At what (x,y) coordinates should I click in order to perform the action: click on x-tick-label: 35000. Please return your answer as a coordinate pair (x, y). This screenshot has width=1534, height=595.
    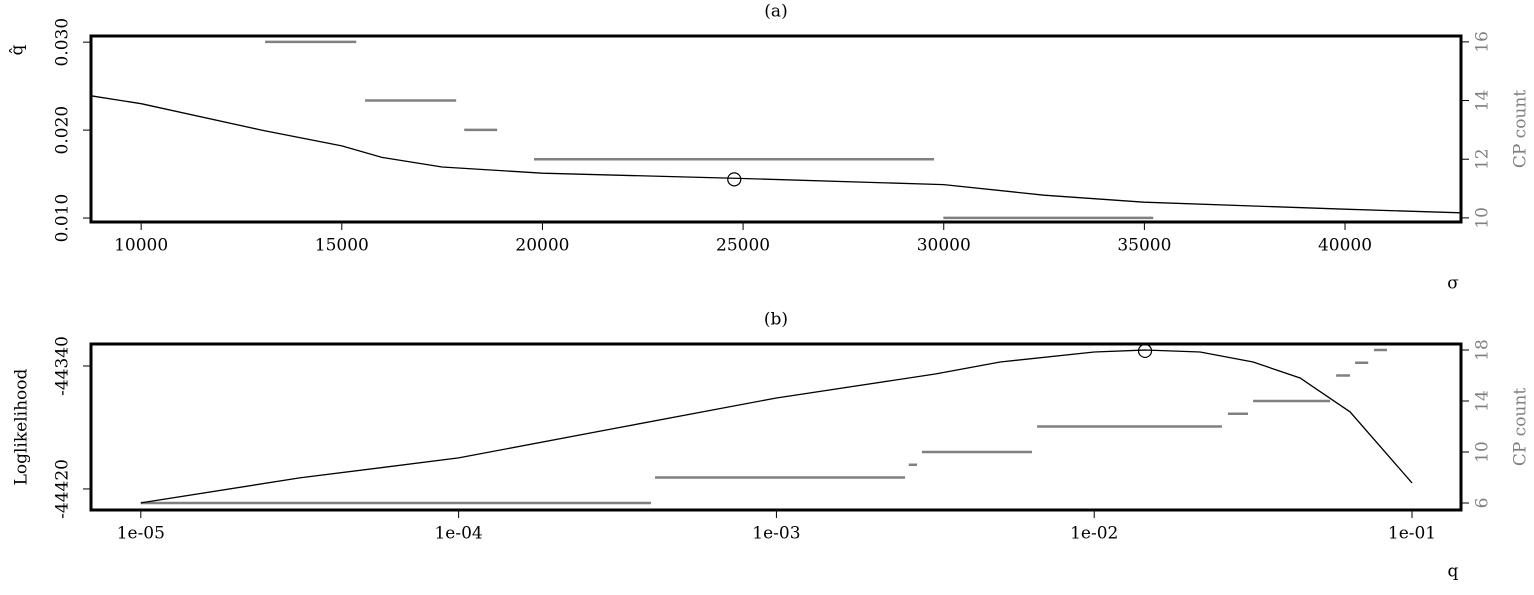
    Looking at the image, I should click on (1144, 246).